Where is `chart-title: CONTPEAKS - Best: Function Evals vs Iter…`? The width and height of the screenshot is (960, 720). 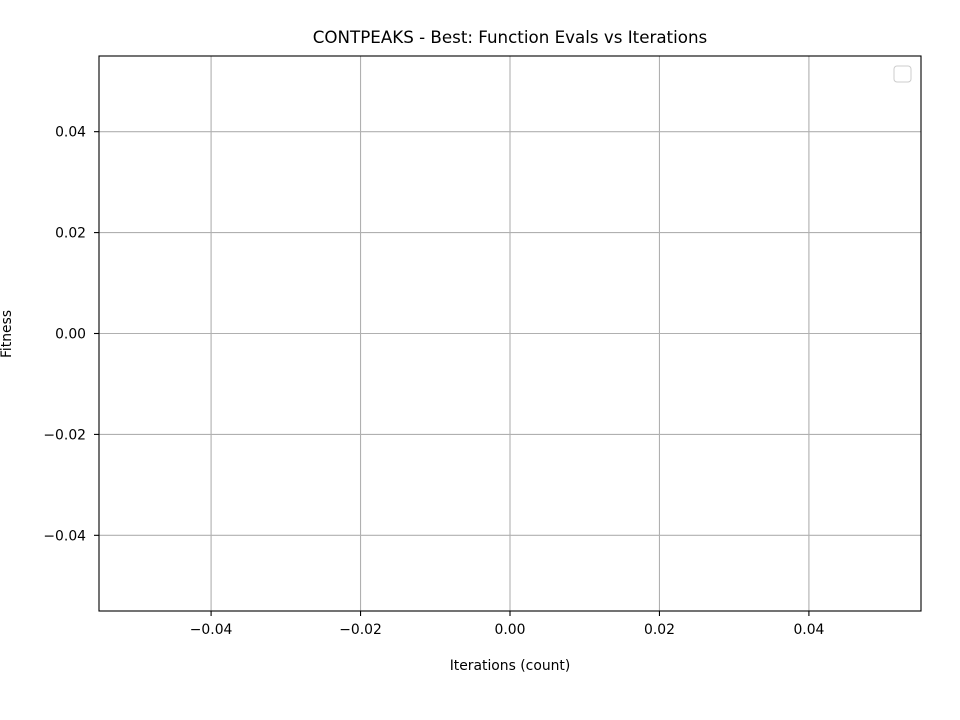
chart-title: CONTPEAKS - Best: Function Evals vs Iter… is located at coordinates (510, 37).